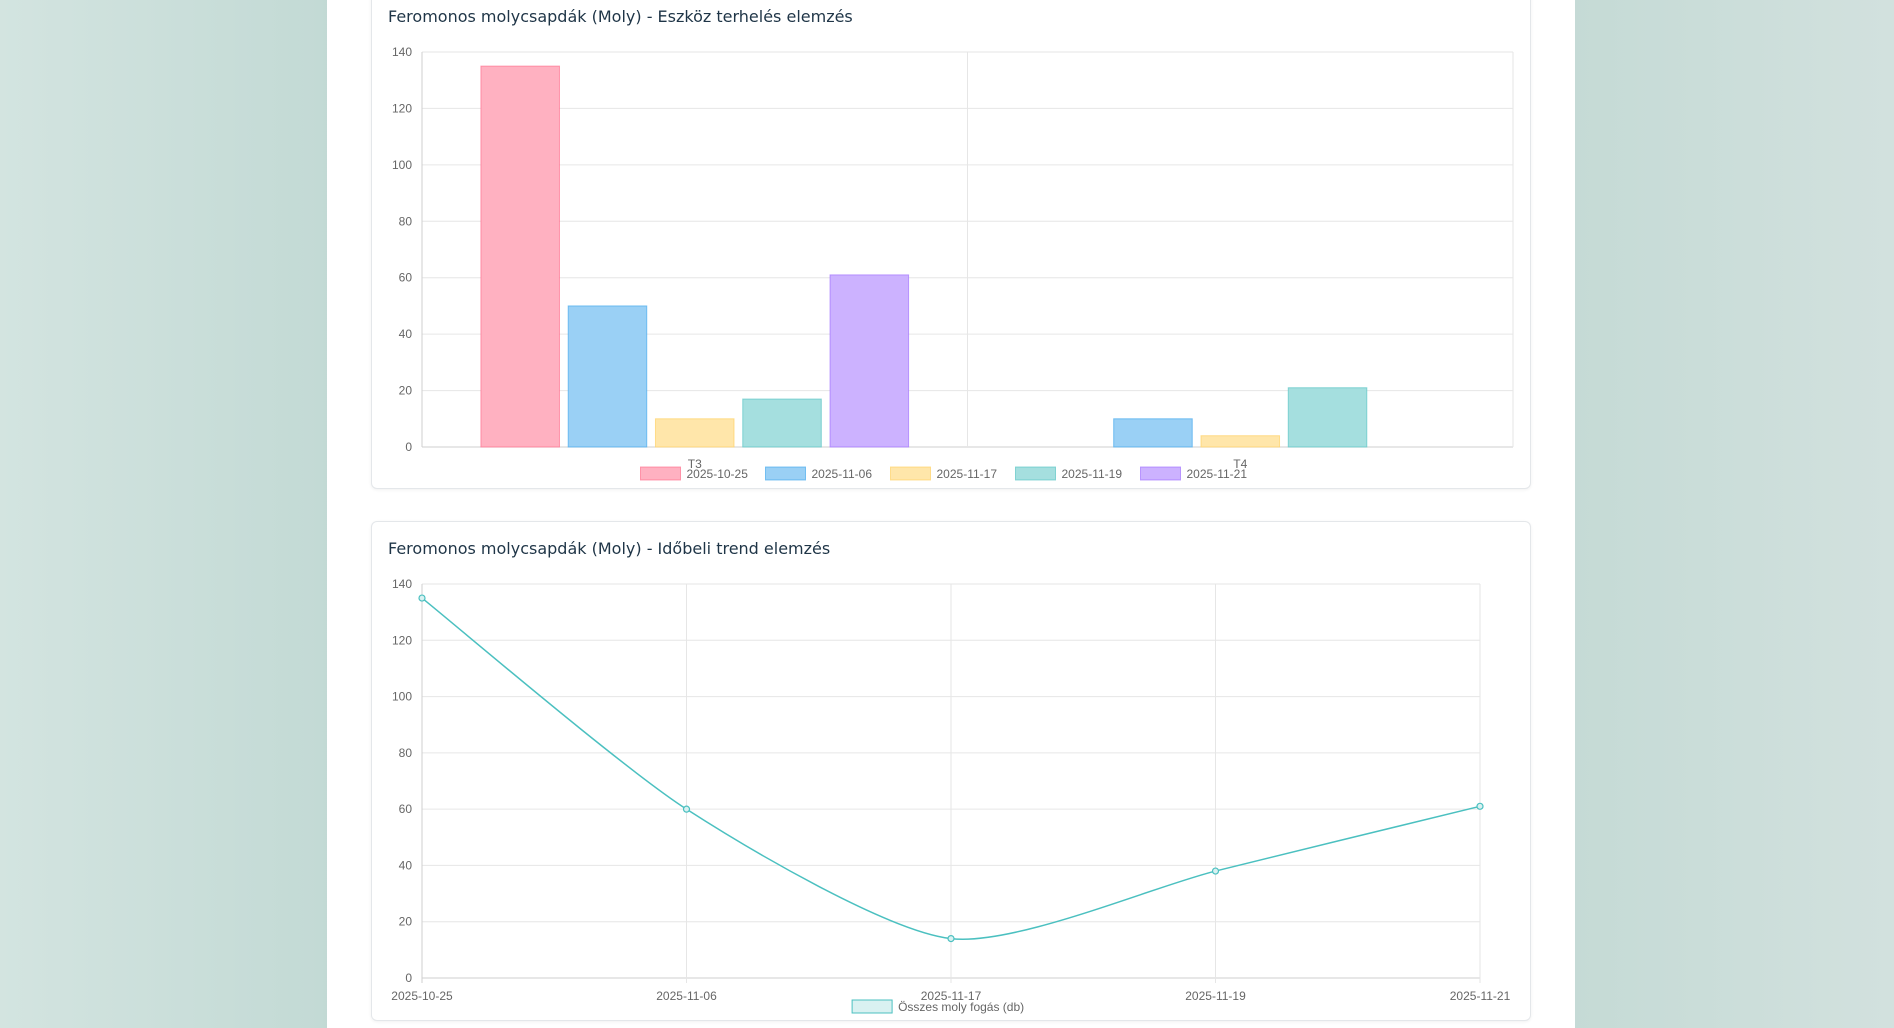 The height and width of the screenshot is (1028, 1894). I want to click on bar-y-tick-label: 0, so click(408, 447).